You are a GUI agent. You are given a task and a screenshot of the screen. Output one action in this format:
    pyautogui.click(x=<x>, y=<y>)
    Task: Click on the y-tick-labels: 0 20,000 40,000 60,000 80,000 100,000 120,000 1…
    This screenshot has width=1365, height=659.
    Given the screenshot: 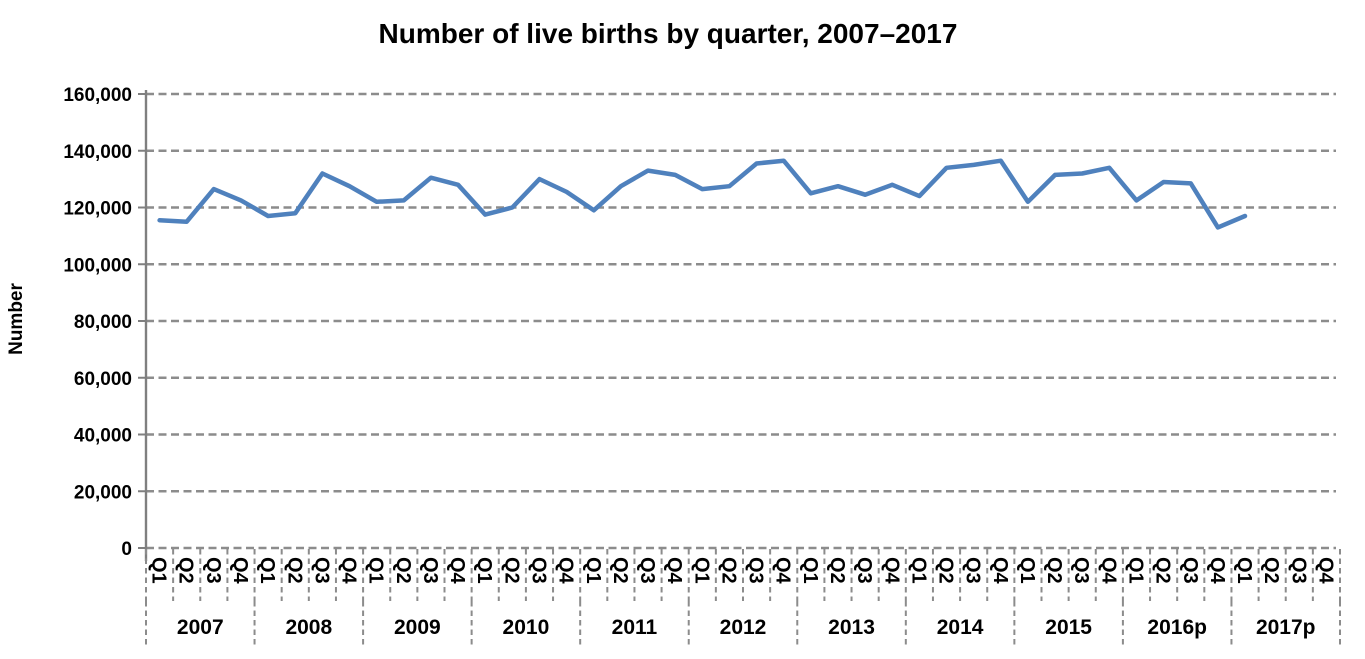 What is the action you would take?
    pyautogui.click(x=97, y=322)
    